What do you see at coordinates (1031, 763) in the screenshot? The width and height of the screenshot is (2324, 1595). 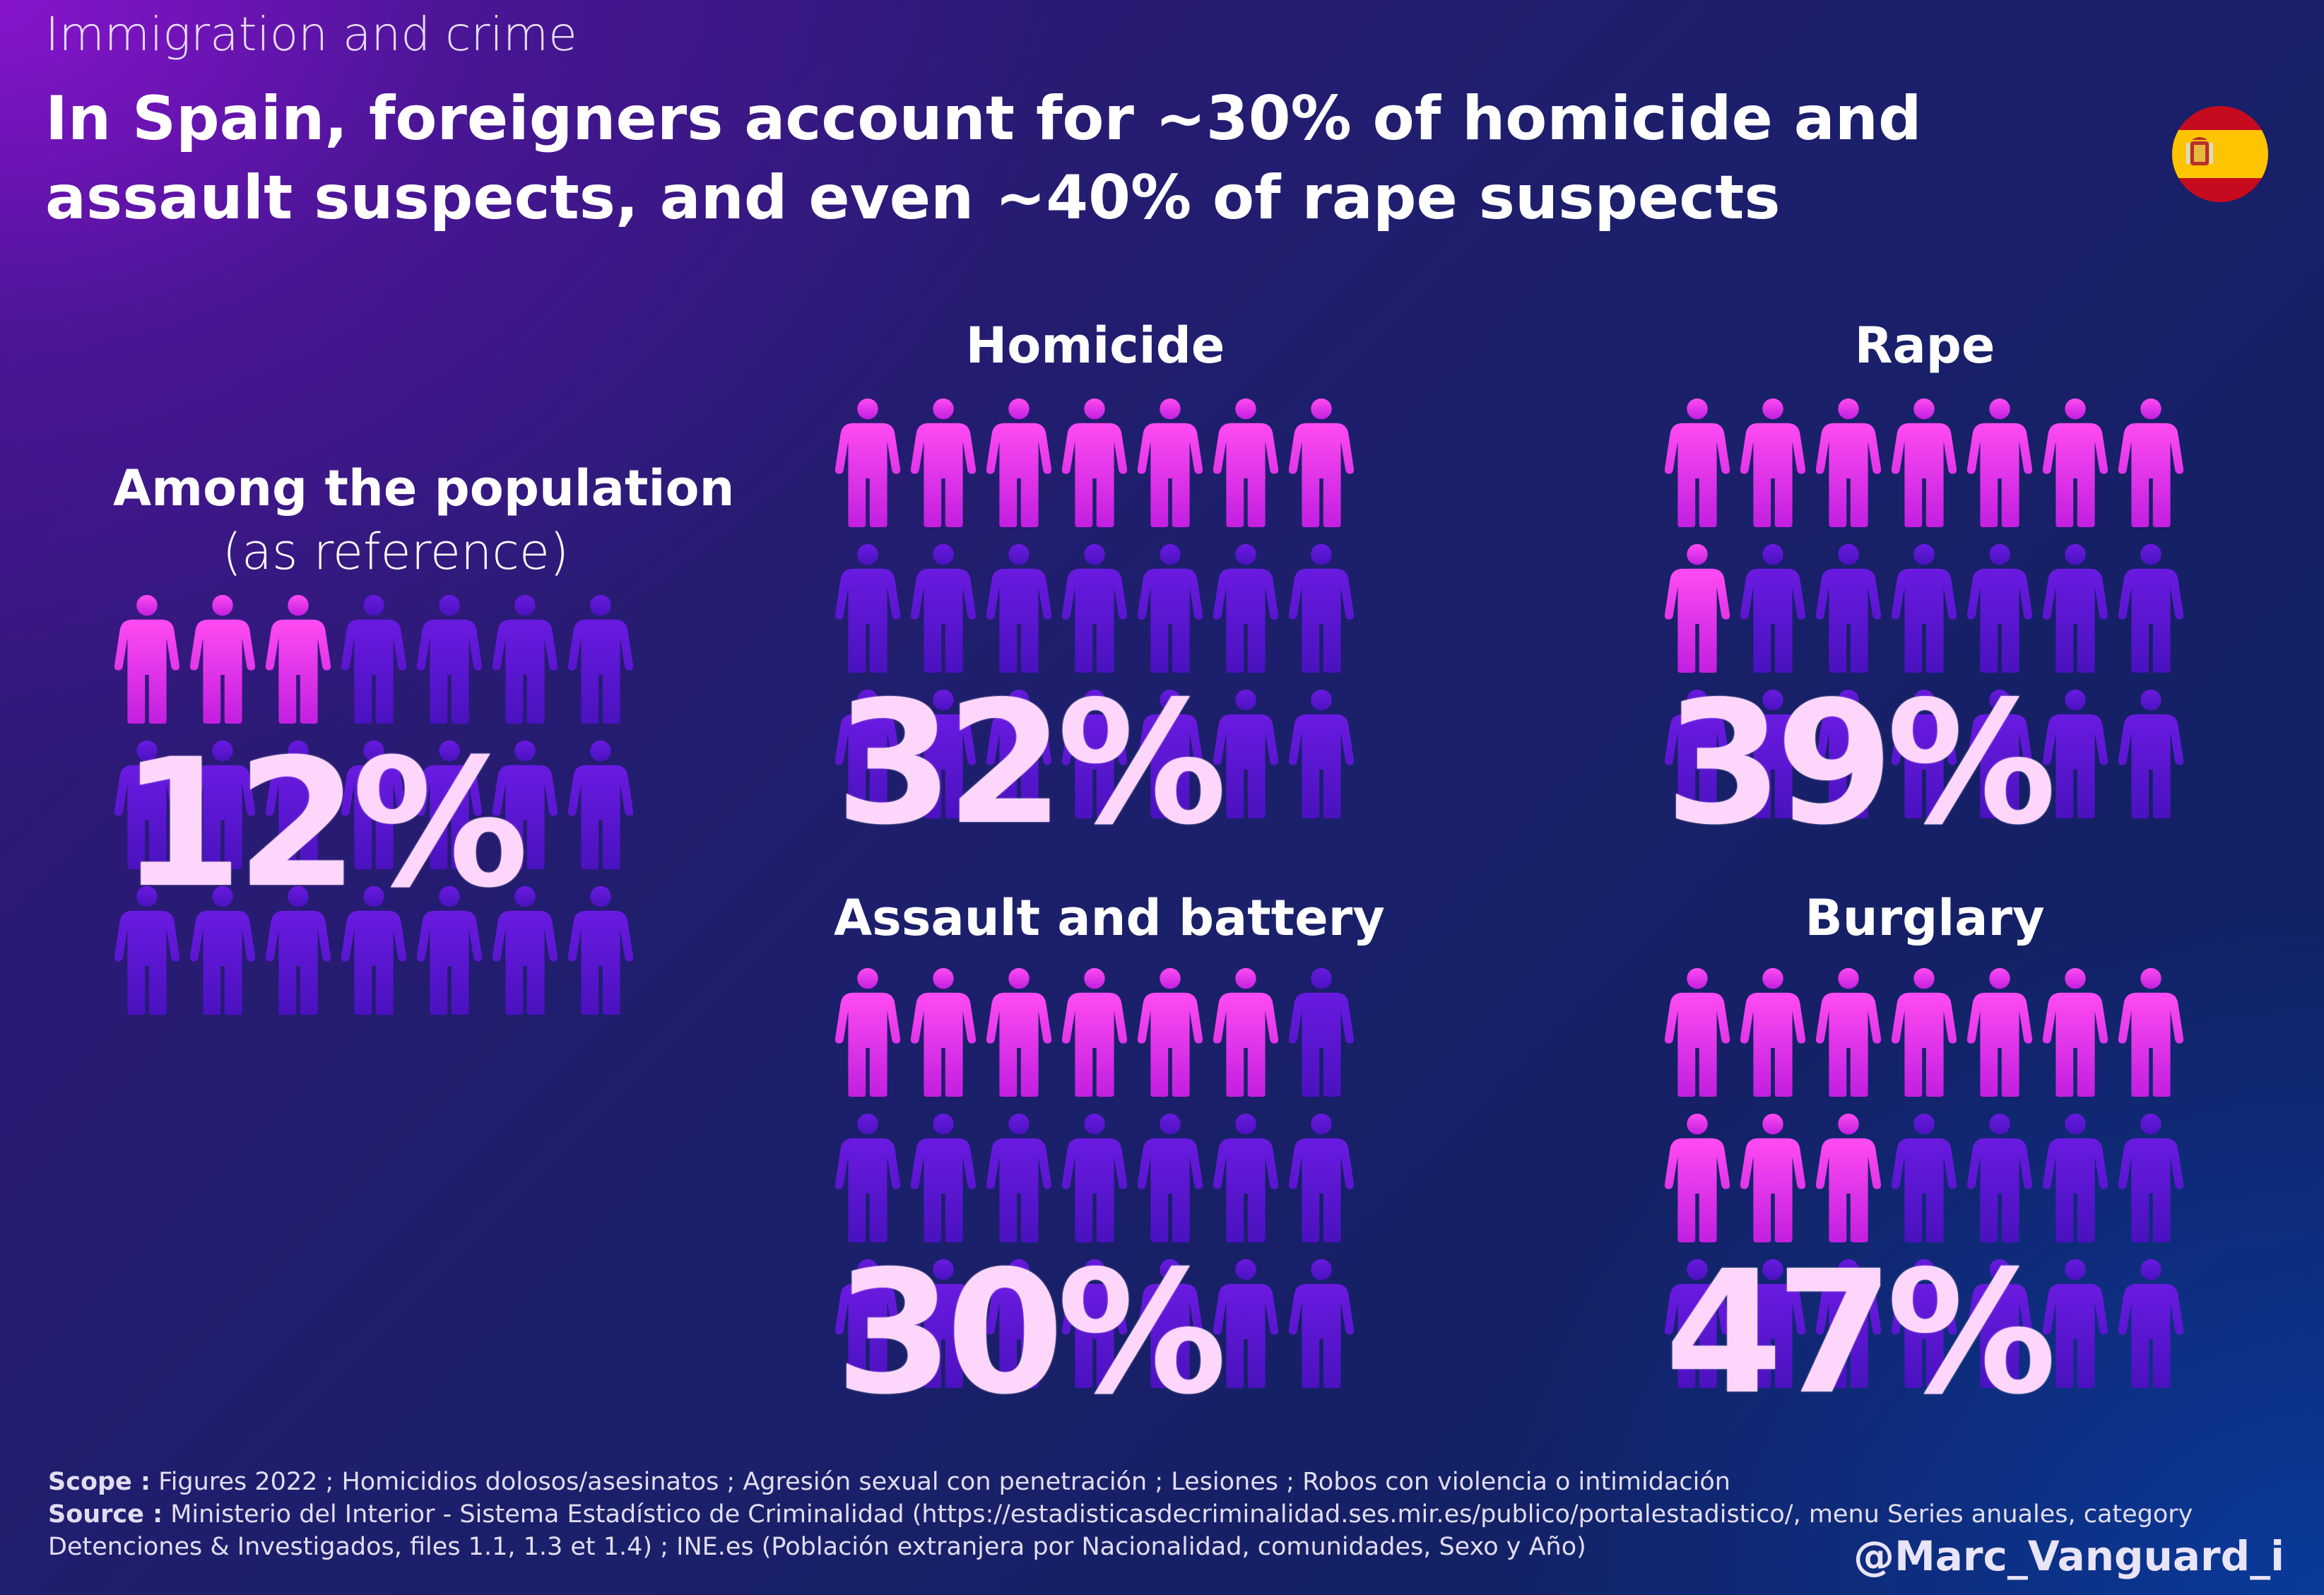 I see `percent-label-homicide: 32%` at bounding box center [1031, 763].